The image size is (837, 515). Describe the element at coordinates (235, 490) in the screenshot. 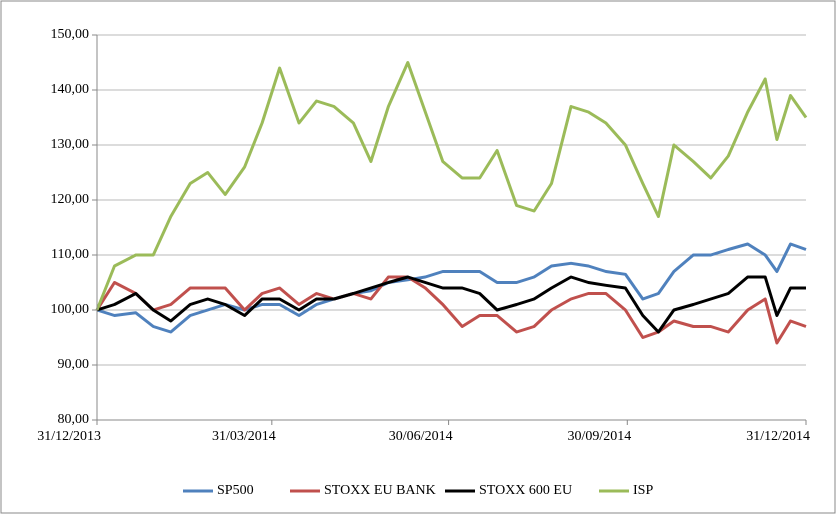

I see `legend-label: SP500` at that location.